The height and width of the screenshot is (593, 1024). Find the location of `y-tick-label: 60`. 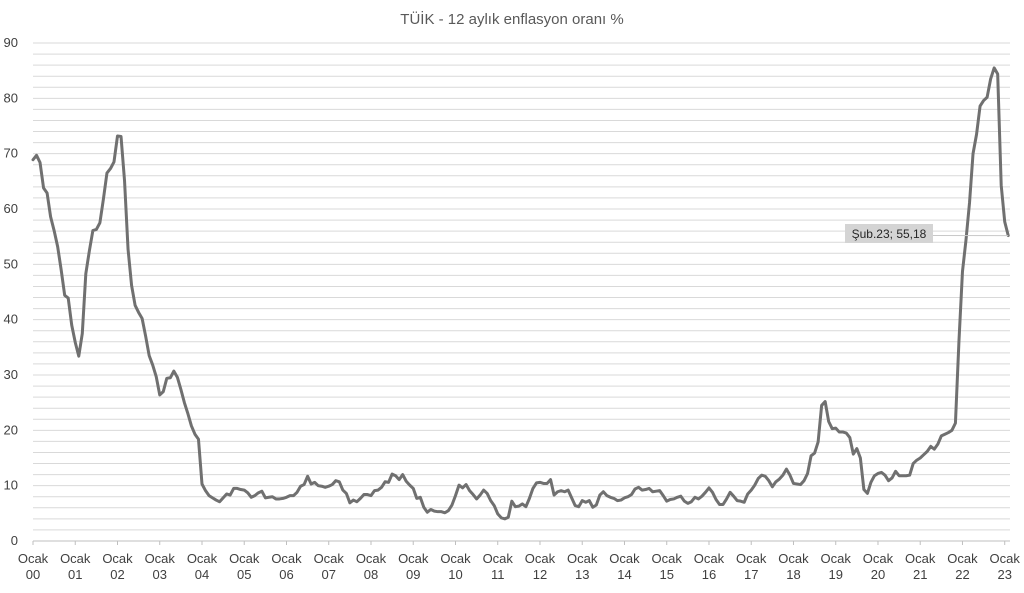

y-tick-label: 60 is located at coordinates (11, 208).